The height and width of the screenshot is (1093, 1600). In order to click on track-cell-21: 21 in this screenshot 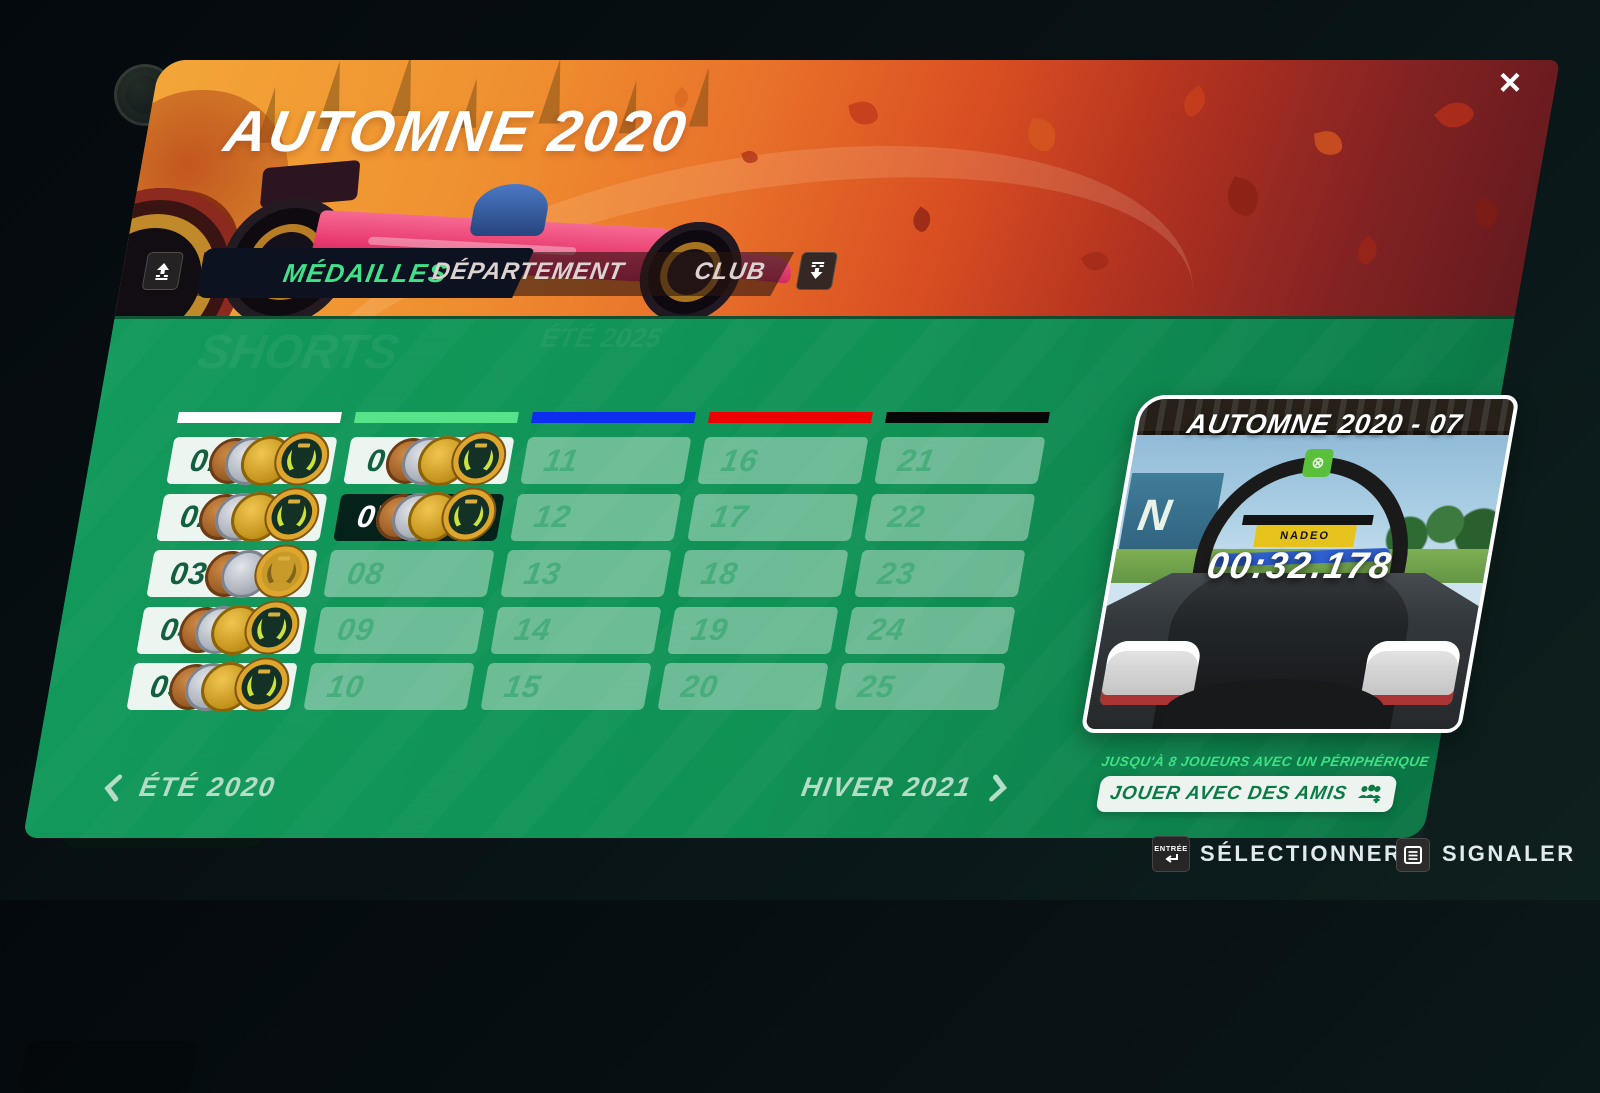, I will do `click(960, 460)`.